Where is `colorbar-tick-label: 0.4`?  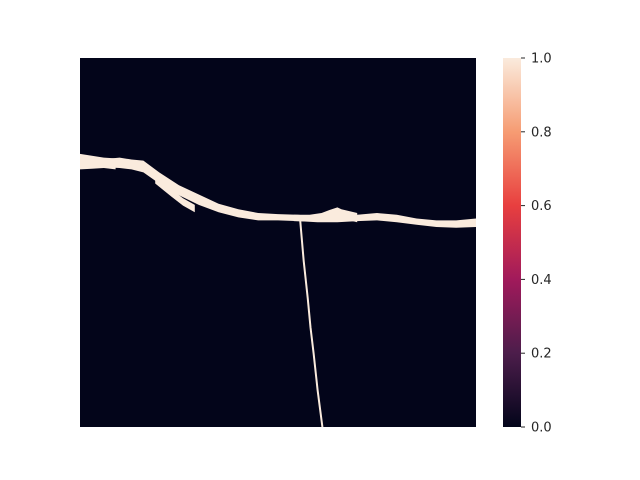
colorbar-tick-label: 0.4 is located at coordinates (541, 280).